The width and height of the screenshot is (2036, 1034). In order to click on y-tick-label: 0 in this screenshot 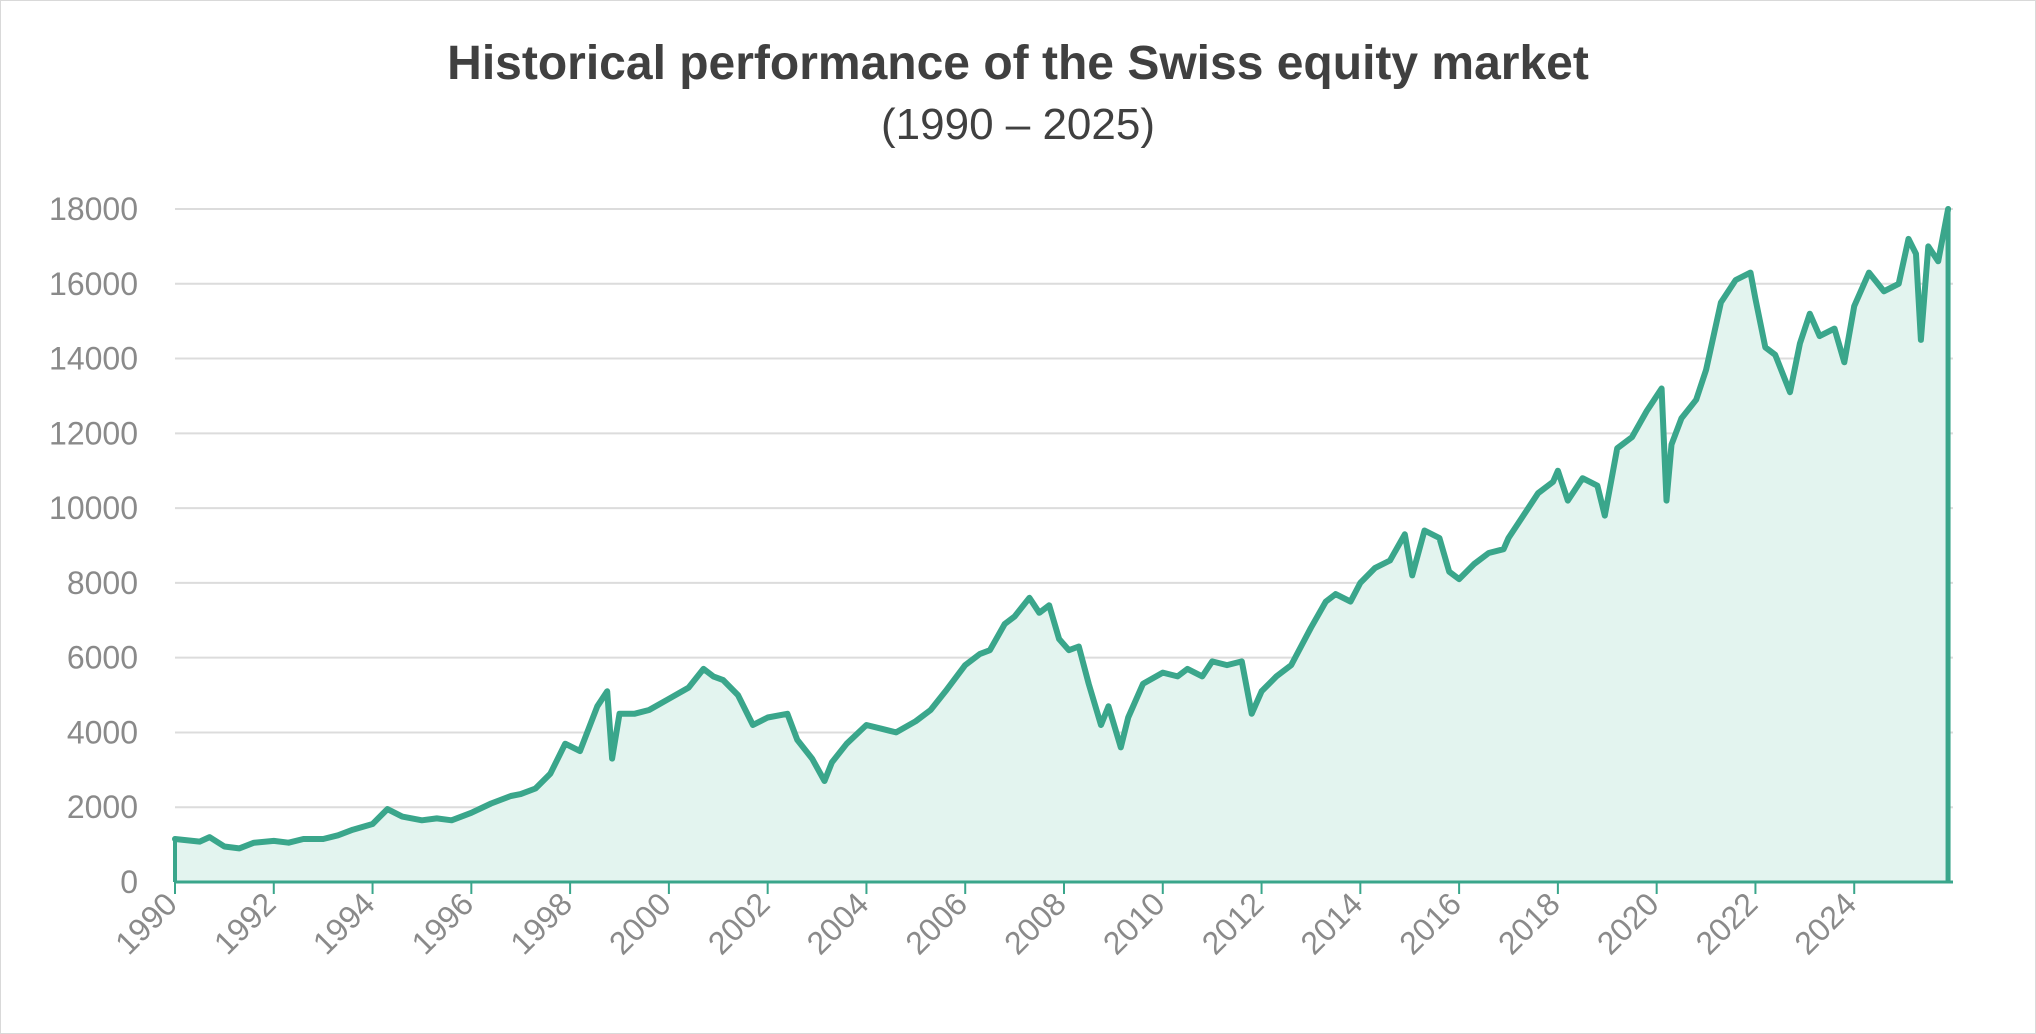, I will do `click(129, 882)`.